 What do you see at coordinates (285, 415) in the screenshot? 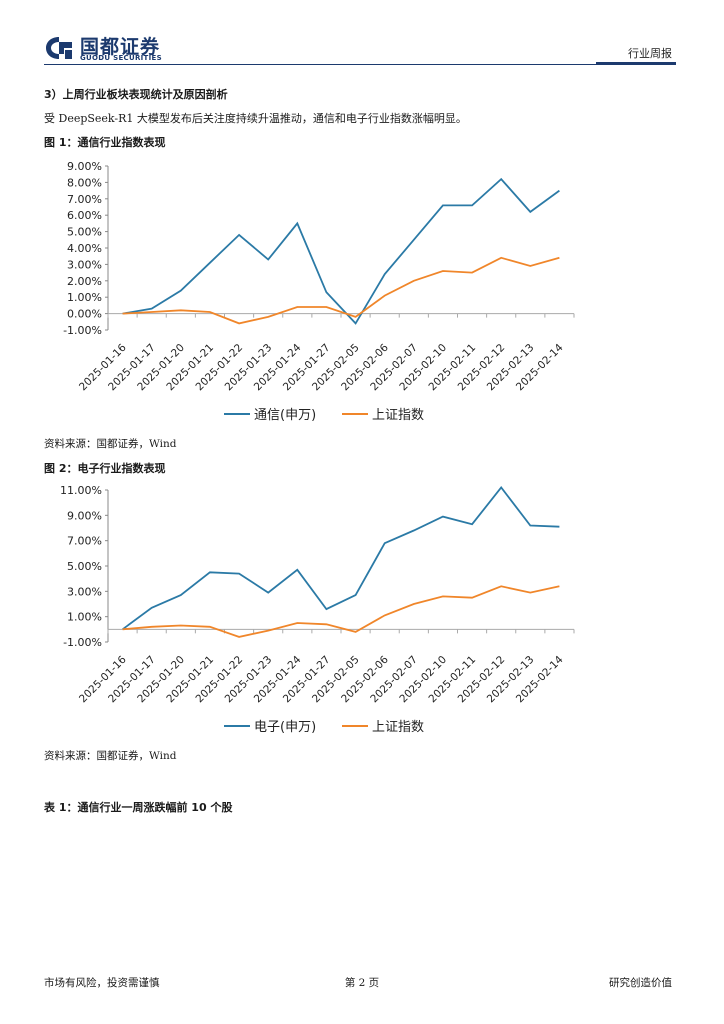
I see `legend-label: 通信(申万)` at bounding box center [285, 415].